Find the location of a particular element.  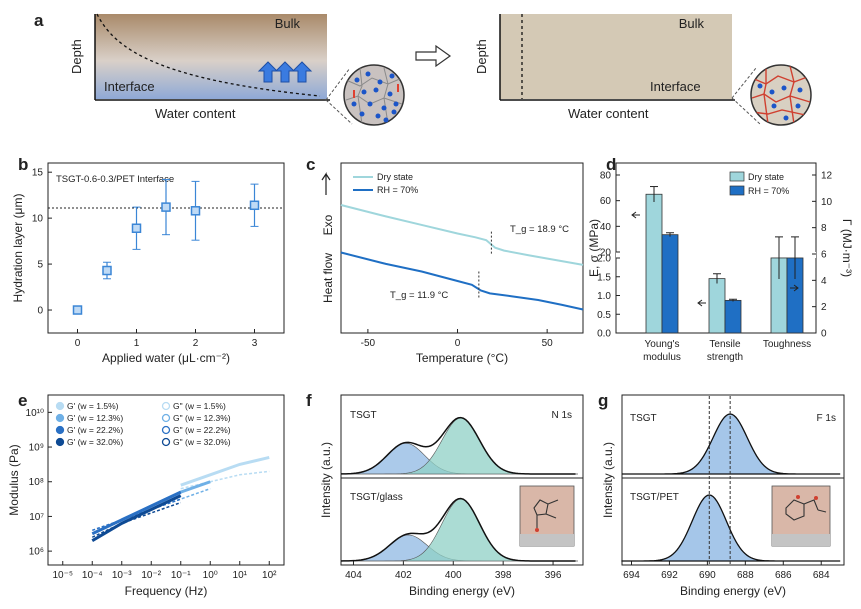

bulk-label-left: Bulk is located at coordinates (288, 23).